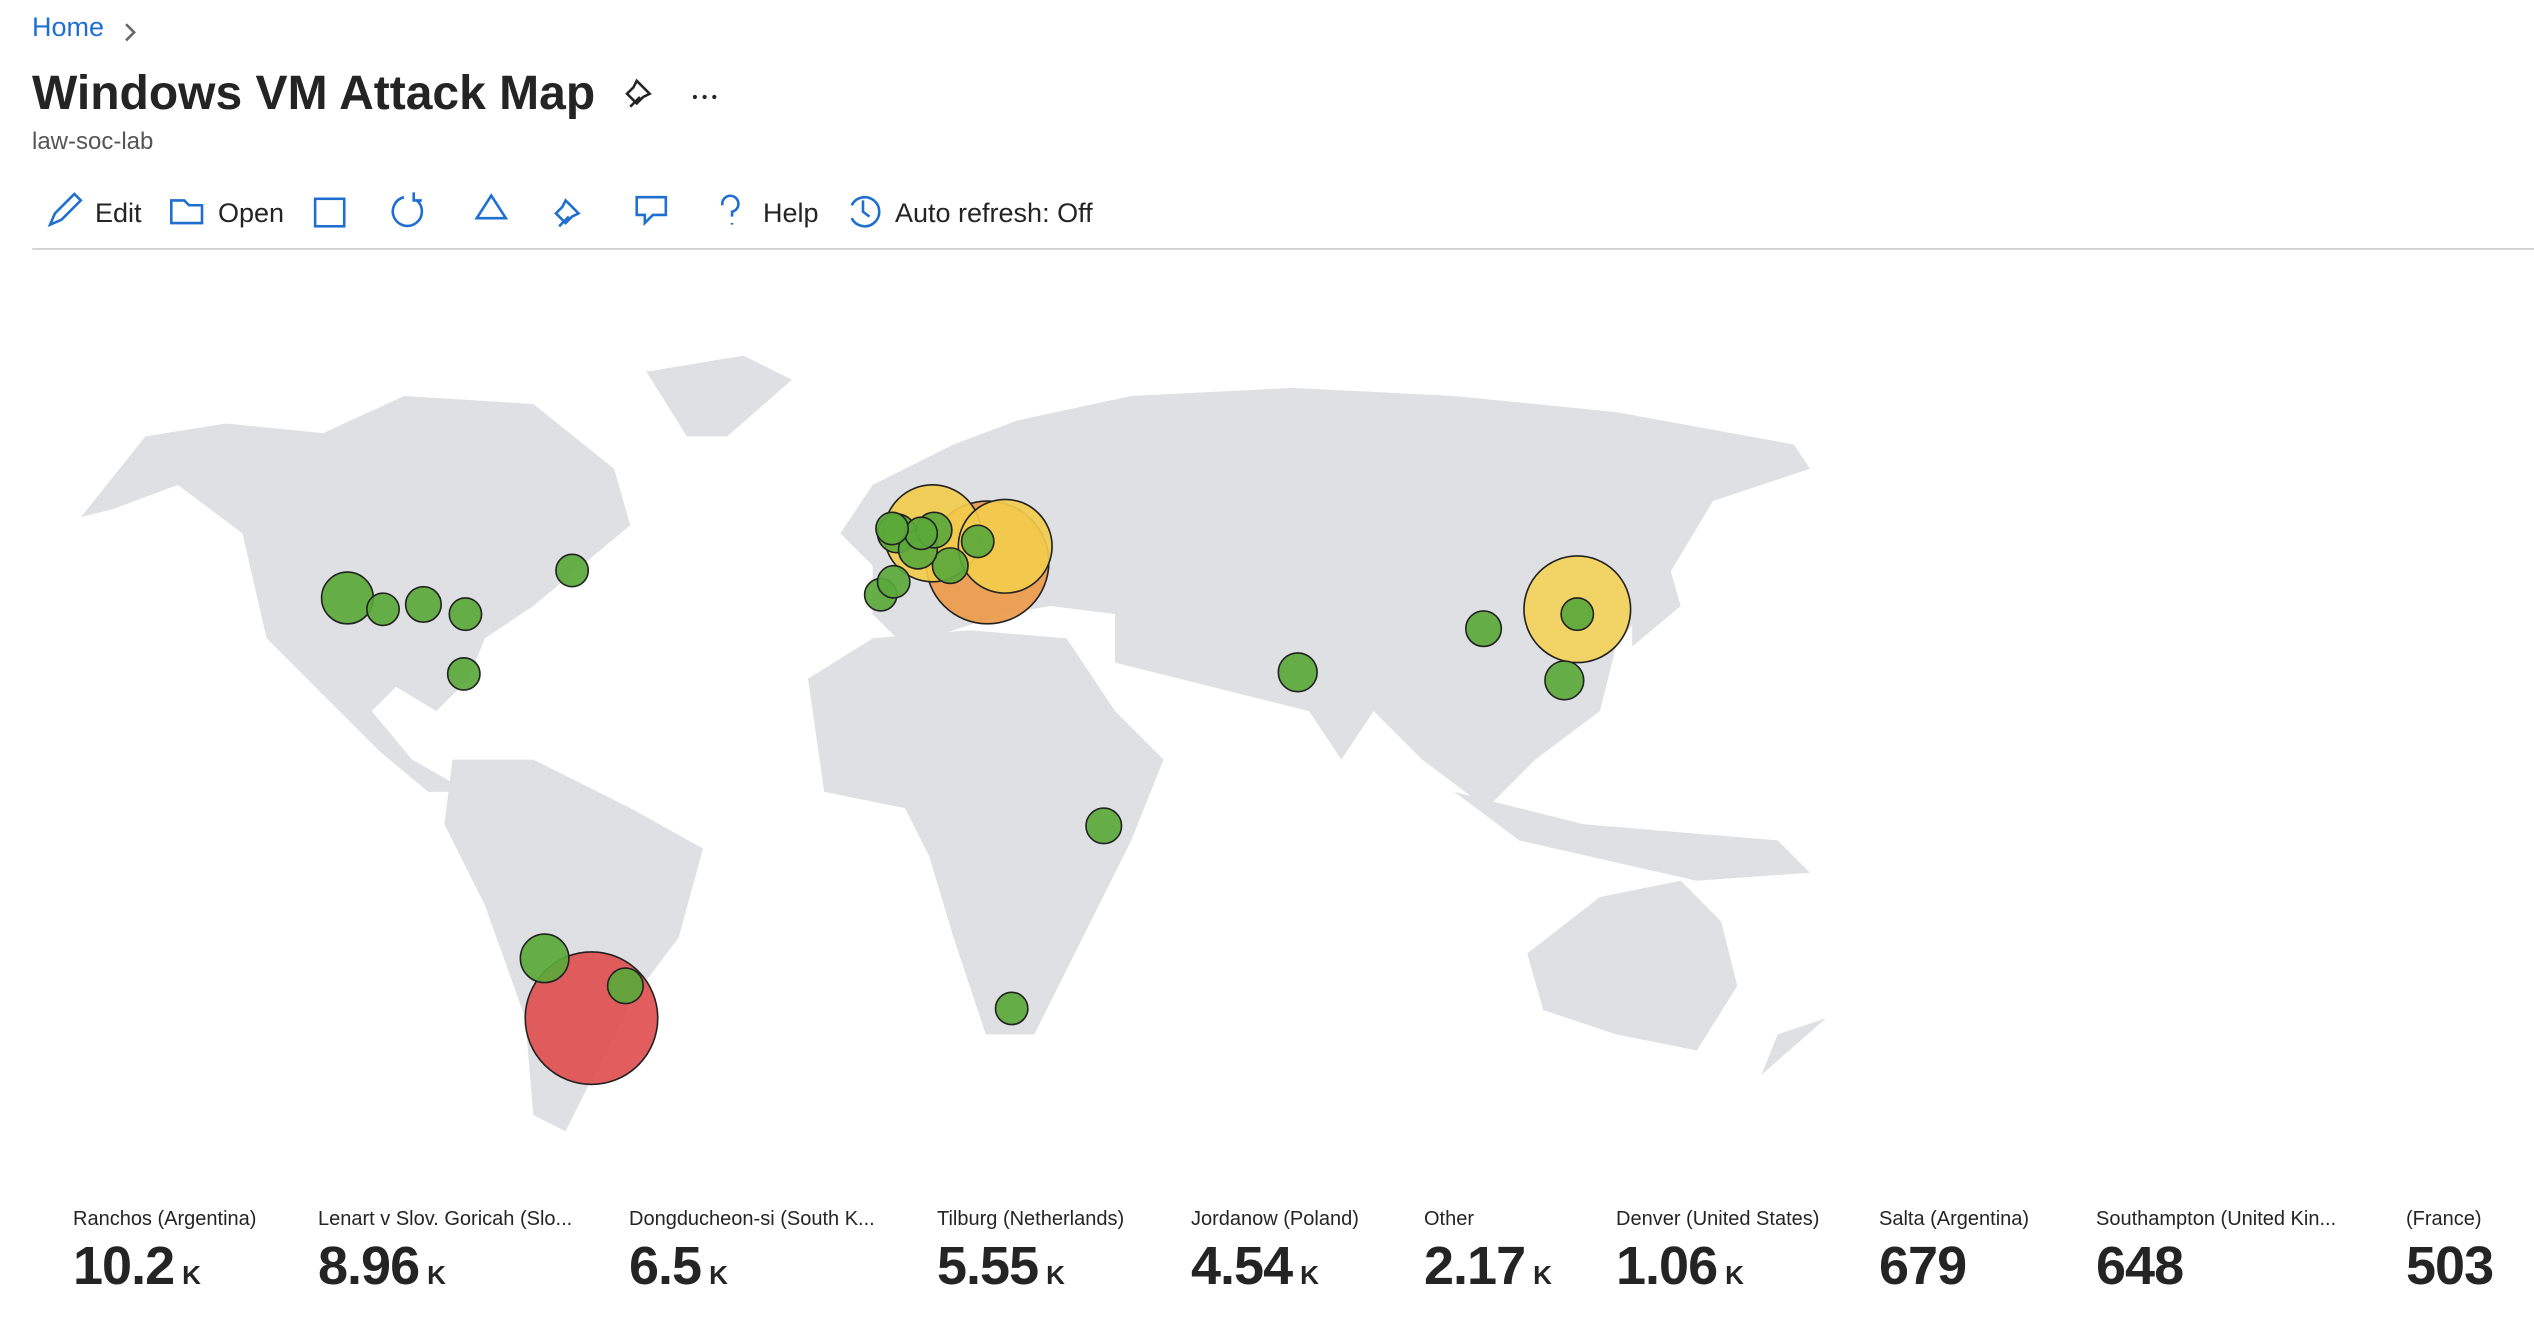 Image resolution: width=2534 pixels, height=1322 pixels. I want to click on tile-label: Jordanow (Poland), so click(1275, 1219).